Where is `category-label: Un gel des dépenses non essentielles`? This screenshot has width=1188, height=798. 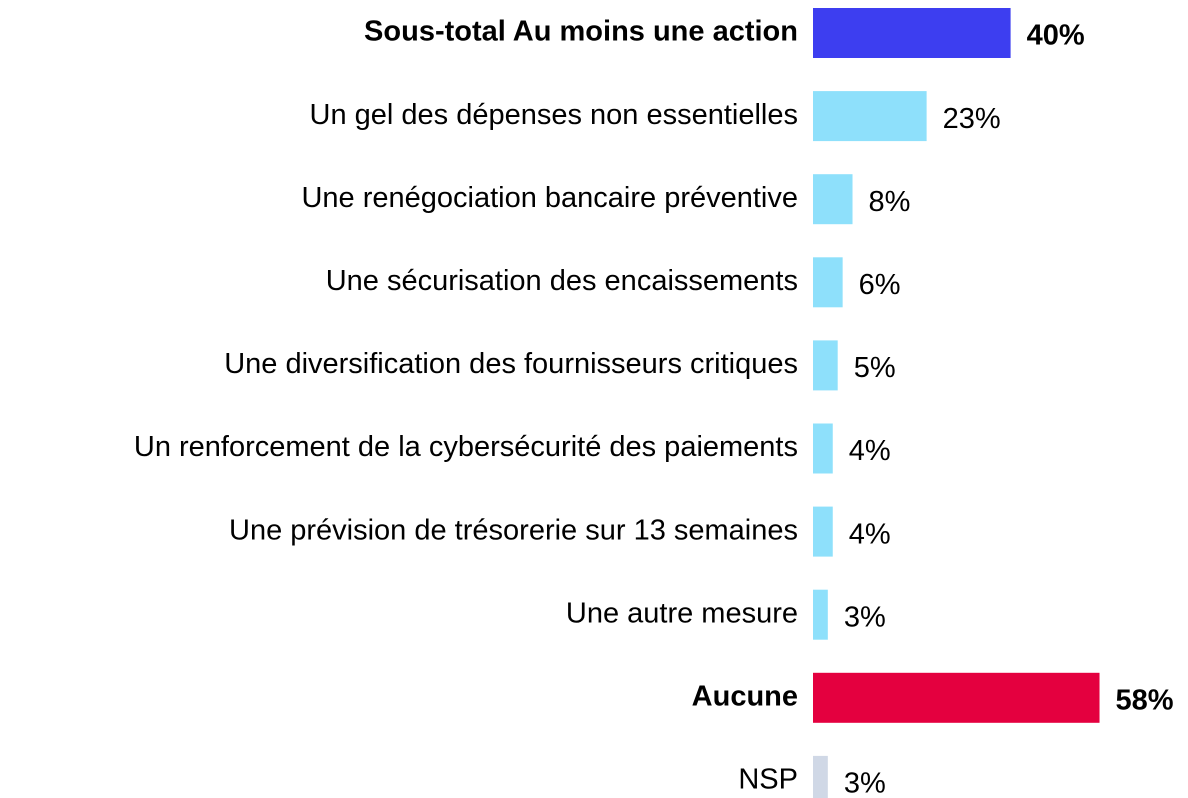 category-label: Un gel des dépenses non essentielles is located at coordinates (554, 115).